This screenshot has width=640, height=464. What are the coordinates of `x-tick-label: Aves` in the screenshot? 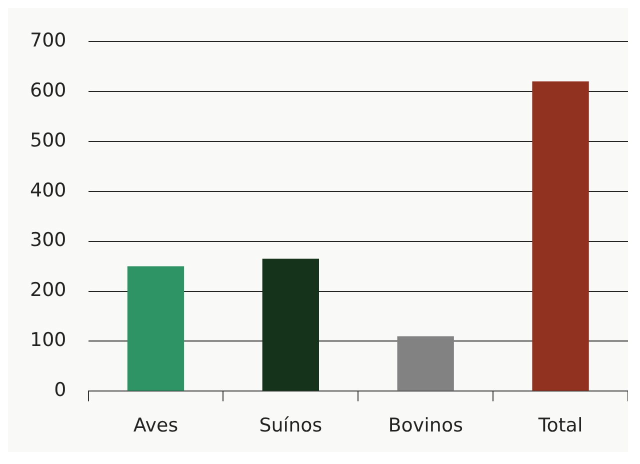 It's located at (155, 425).